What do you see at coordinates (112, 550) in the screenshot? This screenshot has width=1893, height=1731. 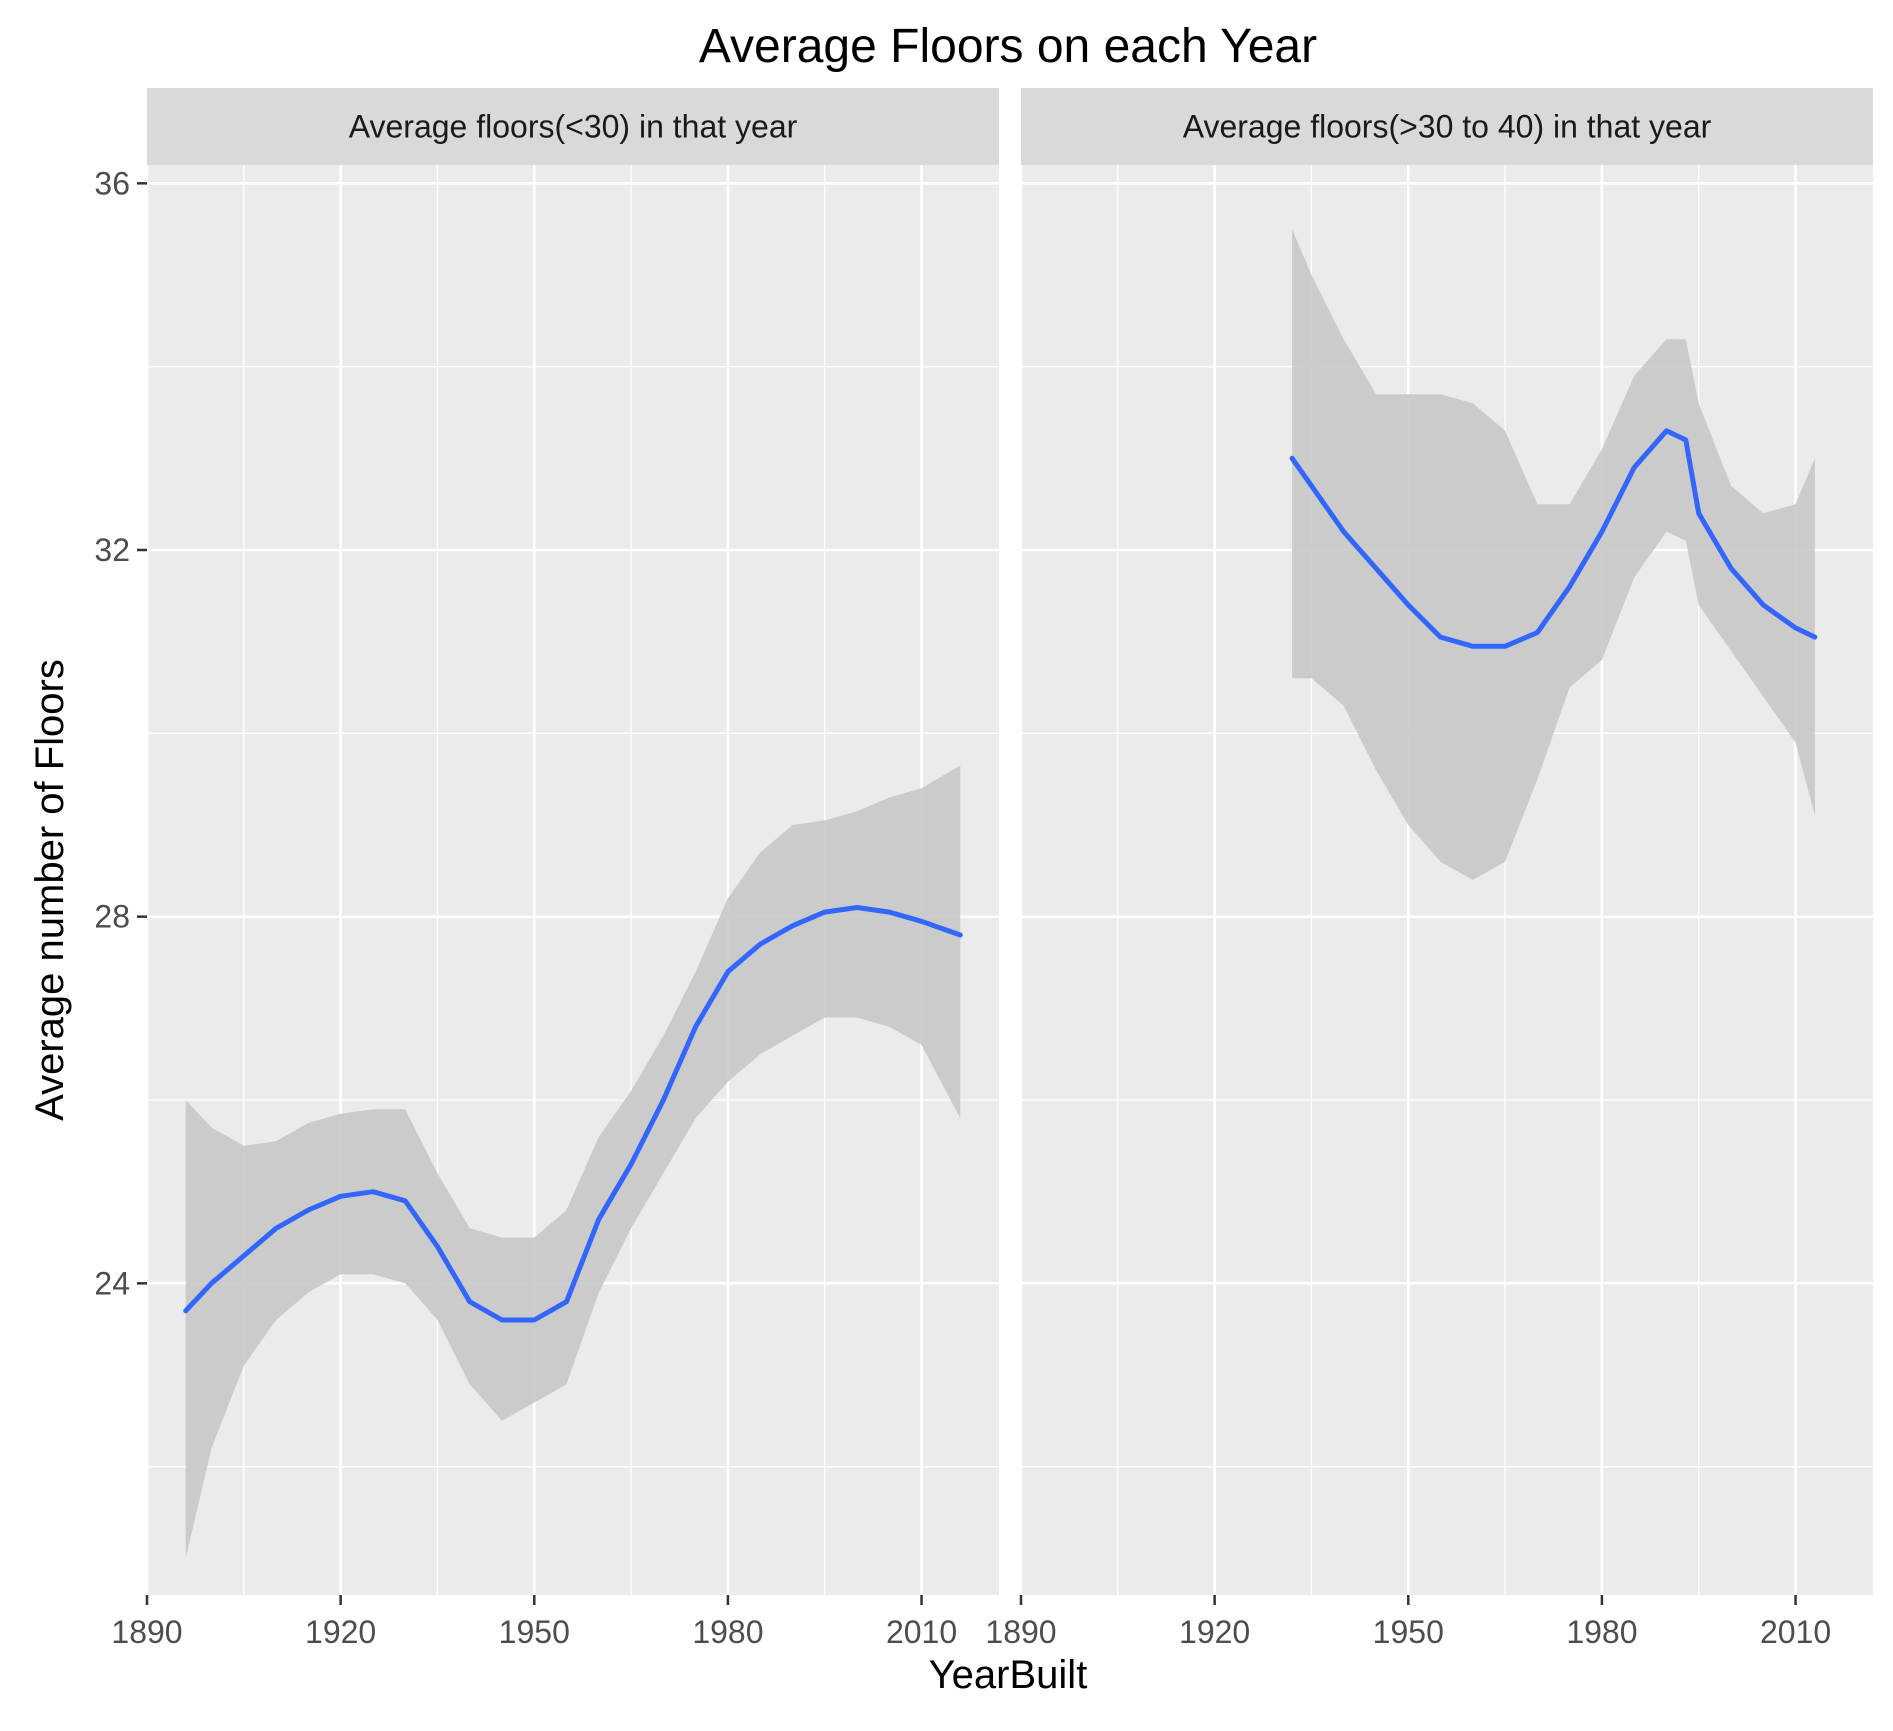 I see `y-tick-label: 32` at bounding box center [112, 550].